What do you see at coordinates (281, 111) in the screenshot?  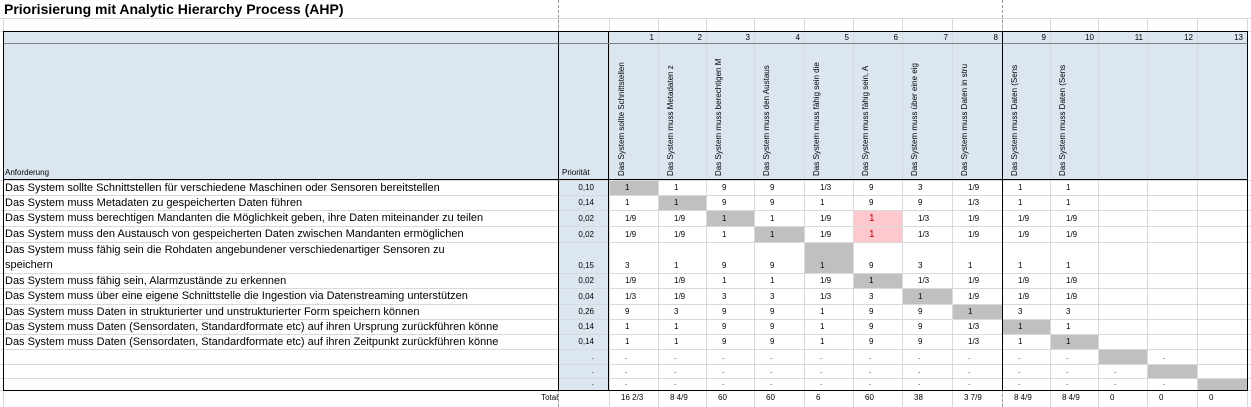 I see `header-requirement-bg` at bounding box center [281, 111].